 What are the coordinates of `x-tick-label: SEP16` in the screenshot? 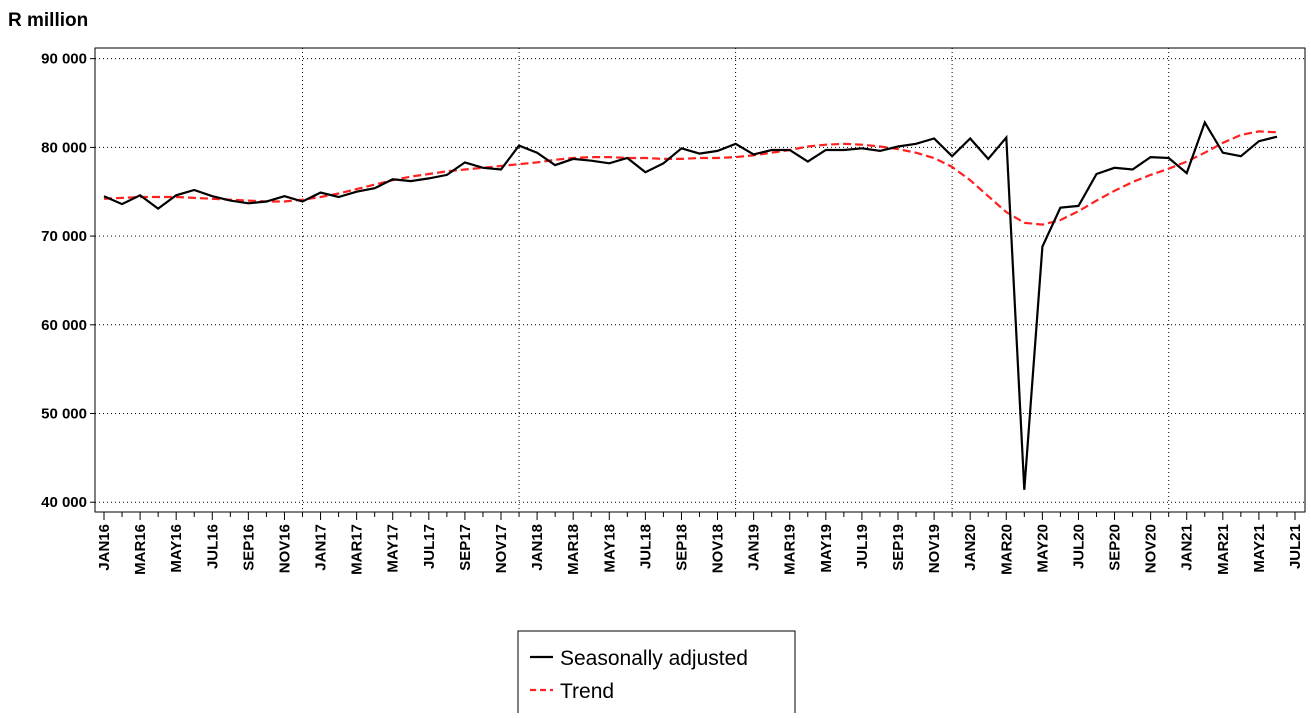 It's located at (248, 547).